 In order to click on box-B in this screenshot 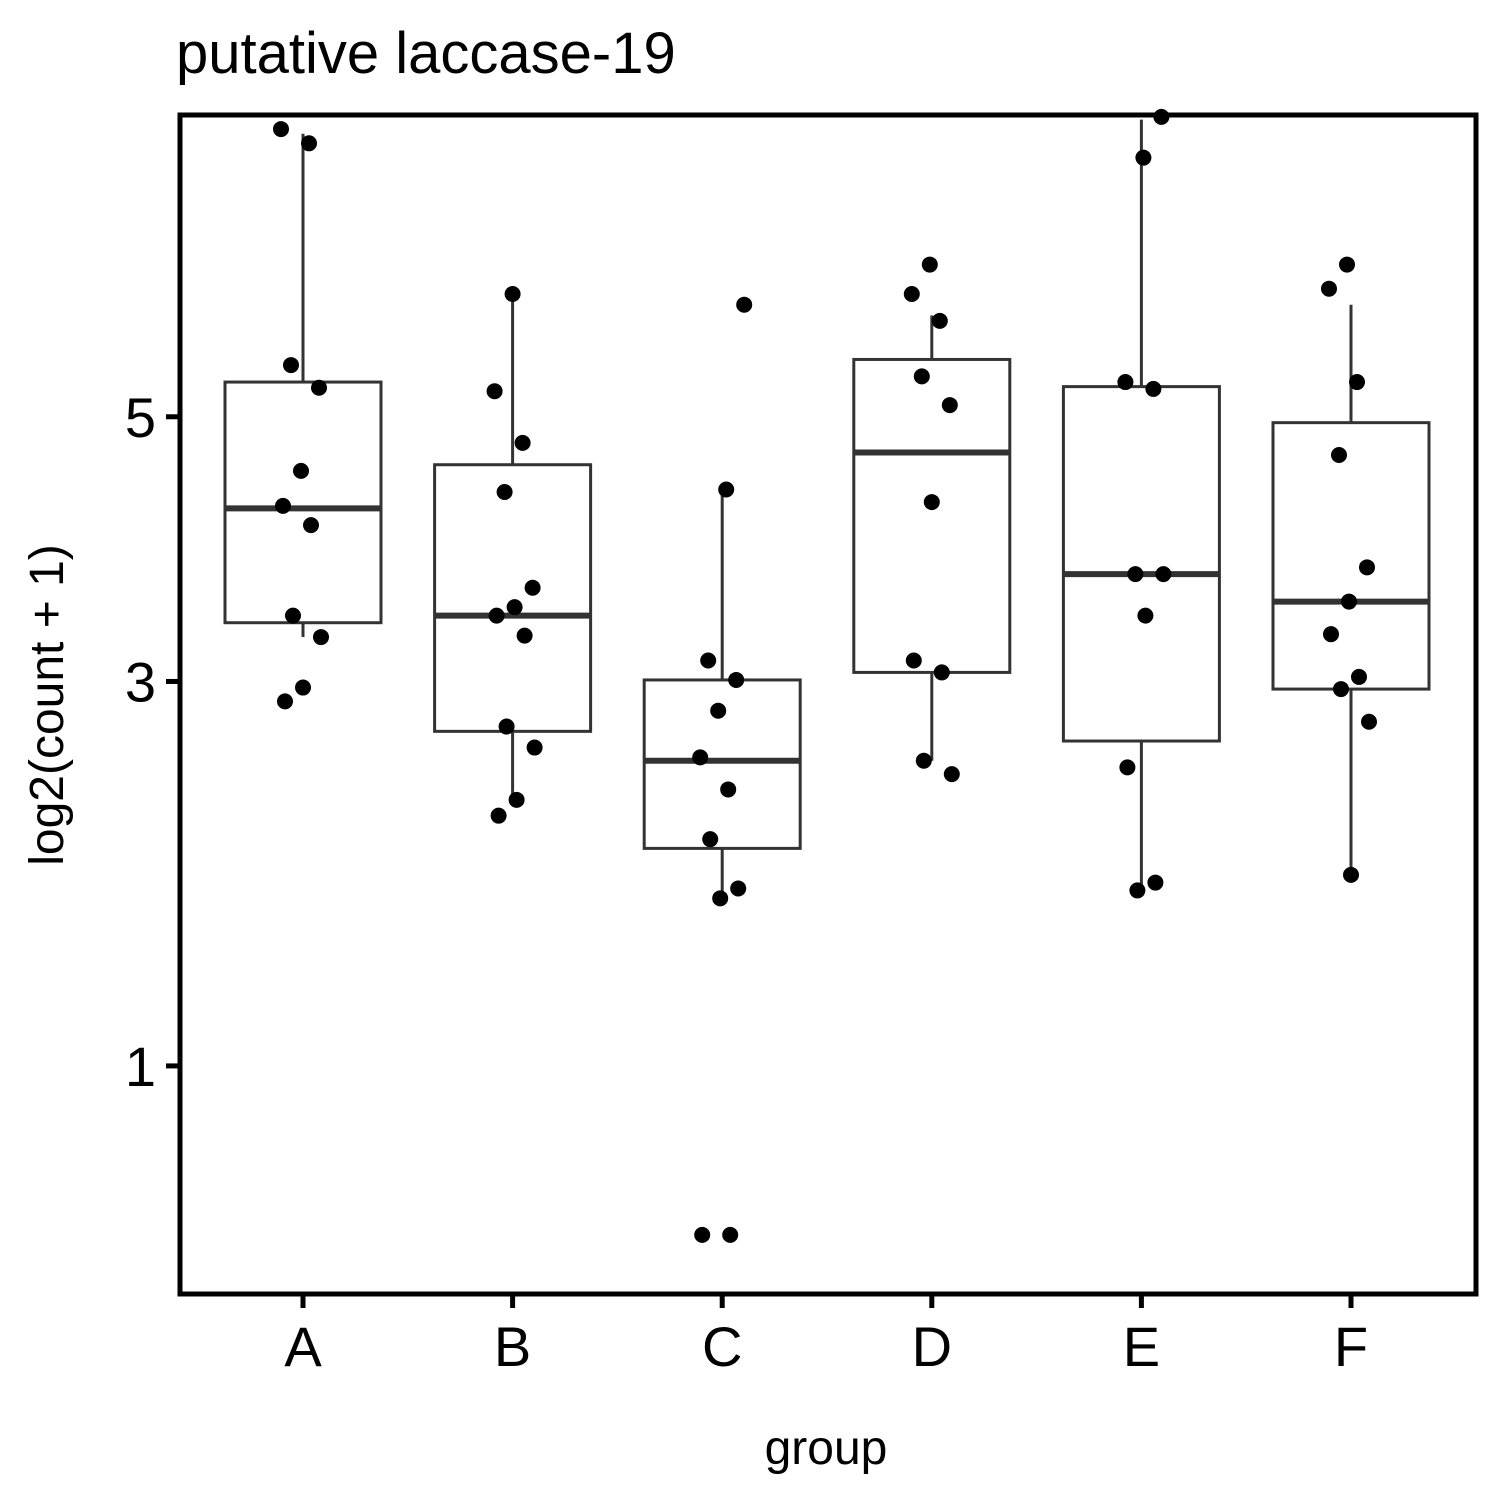, I will do `click(513, 598)`.